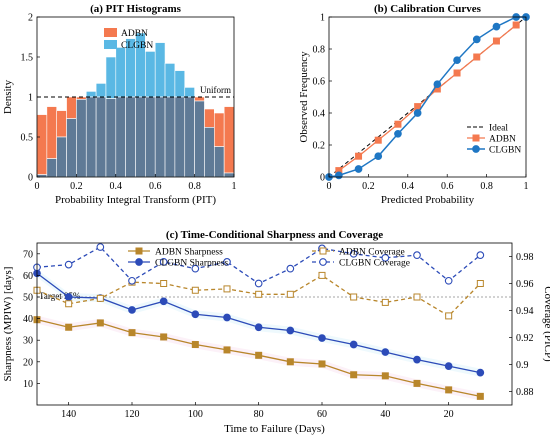 This screenshot has height=437, width=550. Describe the element at coordinates (116, 186) in the screenshot. I see `pit-x-tick-label: 0.4` at that location.